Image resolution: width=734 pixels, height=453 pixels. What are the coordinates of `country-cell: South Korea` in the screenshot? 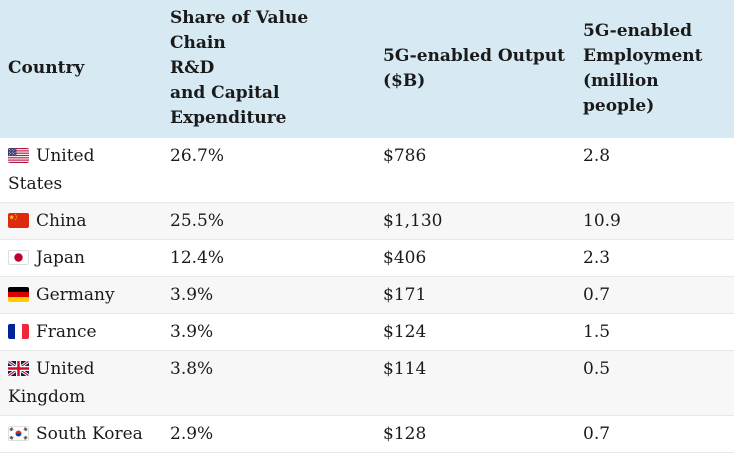 It's located at (81, 434).